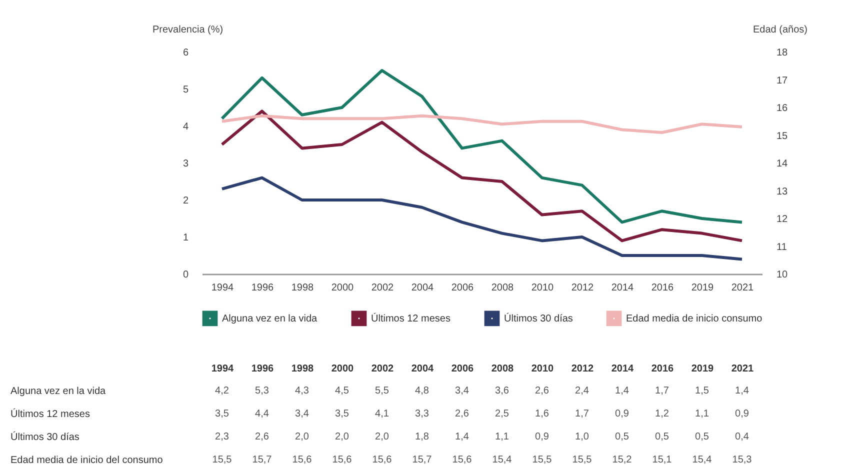 This screenshot has height=472, width=851. Describe the element at coordinates (702, 369) in the screenshot. I see `category-label: 2019` at that location.